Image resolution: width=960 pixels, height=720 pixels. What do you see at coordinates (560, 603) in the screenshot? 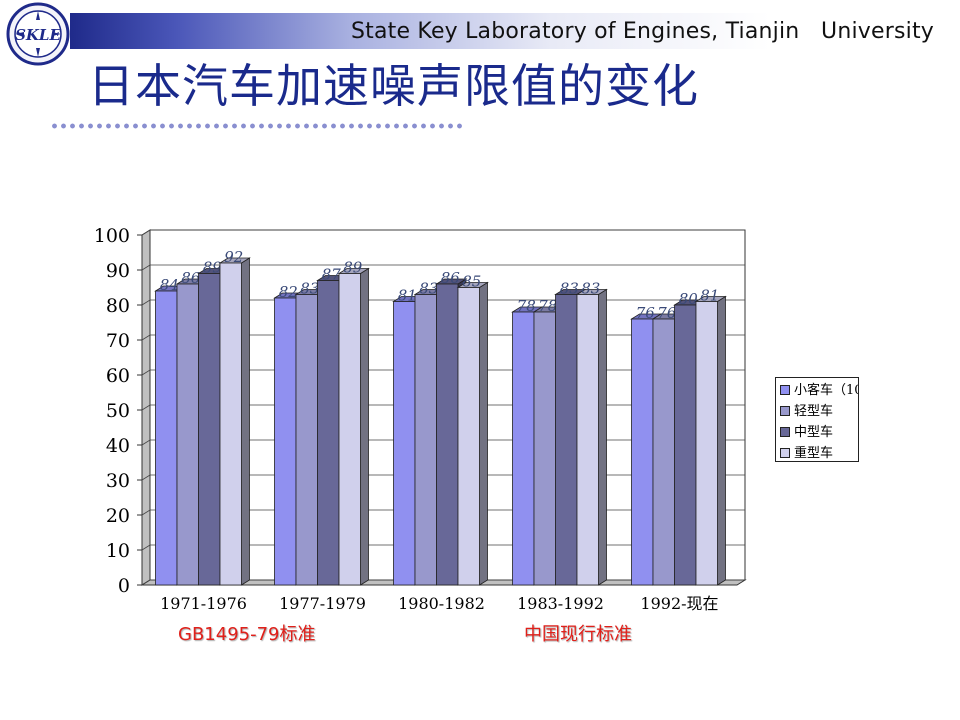
I see `x-tick-label: 1983-1992` at bounding box center [560, 603].